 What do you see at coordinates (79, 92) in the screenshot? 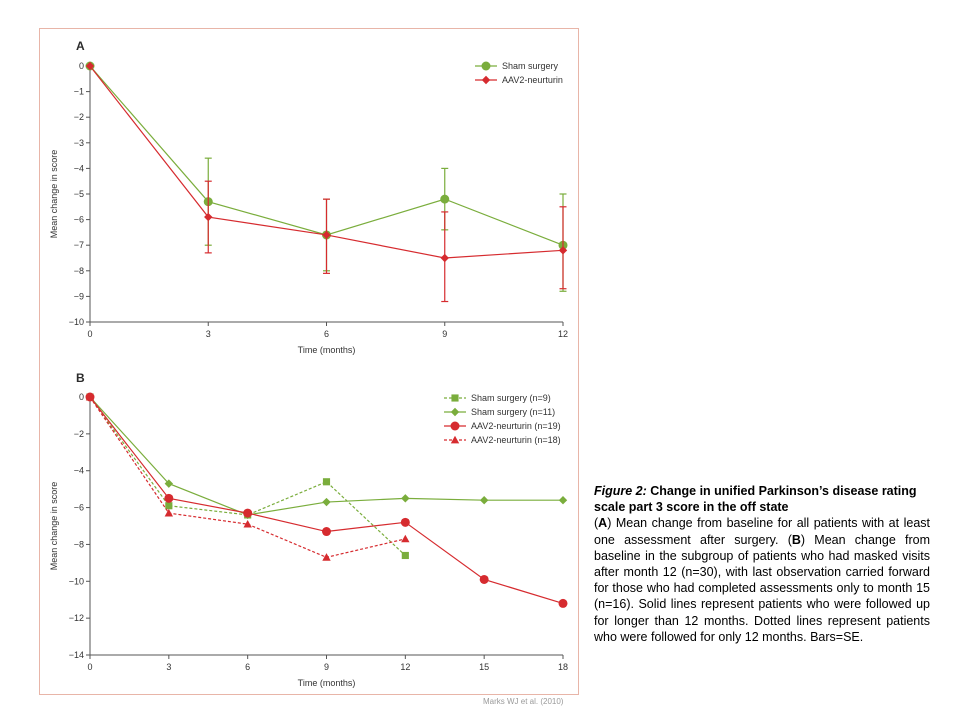
I see `panel-a-y-tick-label: −1` at bounding box center [79, 92].